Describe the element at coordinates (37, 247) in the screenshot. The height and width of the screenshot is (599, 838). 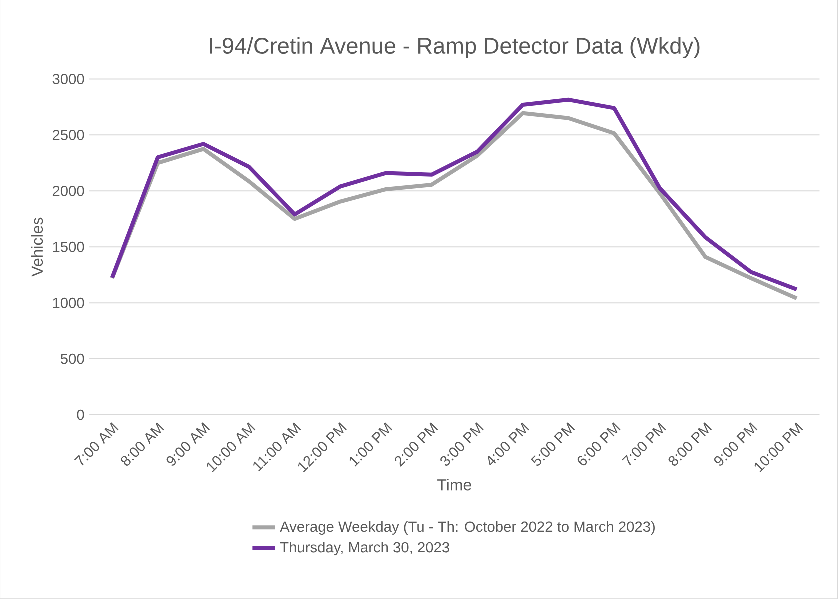
I see `y-axis-title: Vehicles` at that location.